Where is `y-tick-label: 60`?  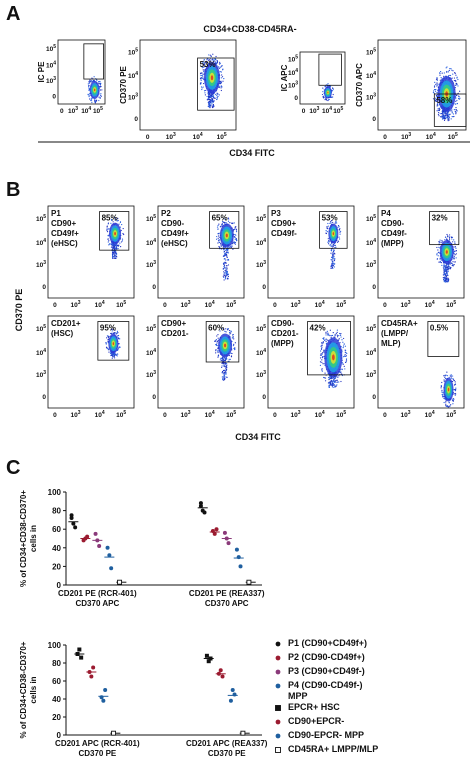
y-tick-label: 60 is located at coordinates (56, 529).